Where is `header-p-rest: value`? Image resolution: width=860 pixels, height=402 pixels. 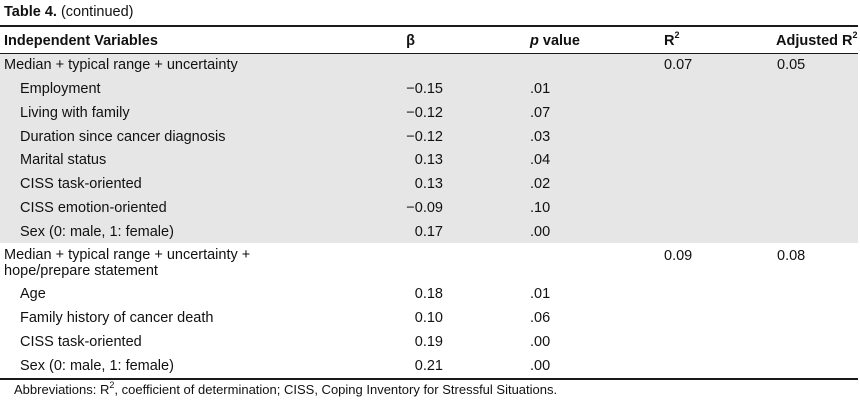
header-p-rest: value is located at coordinates (559, 41).